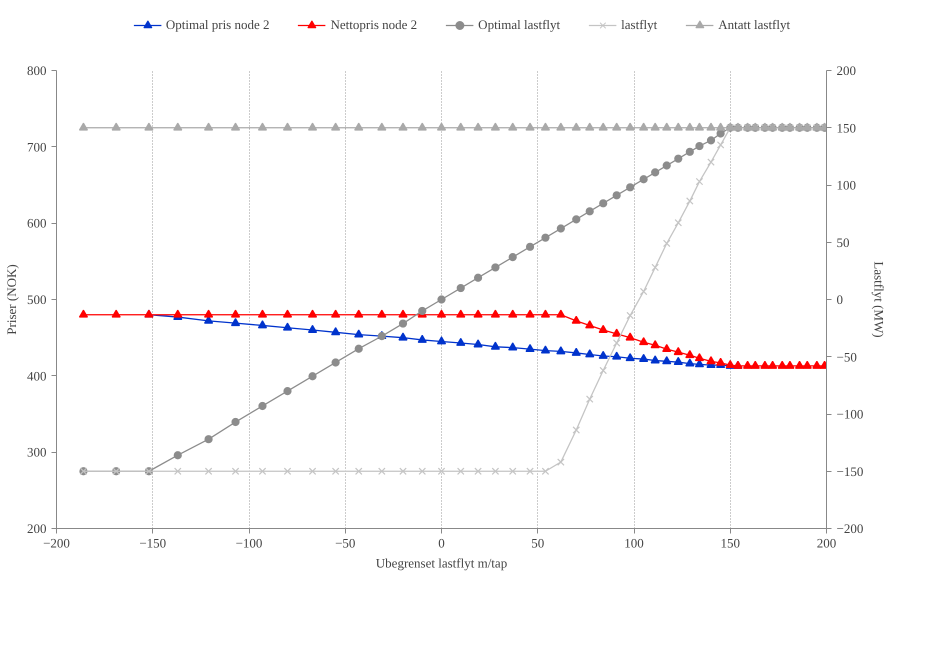 The width and height of the screenshot is (940, 657). What do you see at coordinates (850, 471) in the screenshot?
I see `y2-tick-label: −150` at bounding box center [850, 471].